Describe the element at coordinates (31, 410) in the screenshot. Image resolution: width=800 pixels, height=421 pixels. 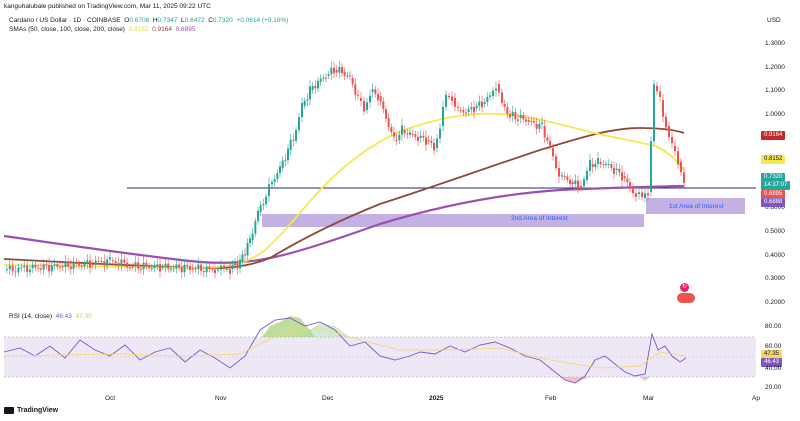
I see `tradingview-logo: TradingView` at that location.